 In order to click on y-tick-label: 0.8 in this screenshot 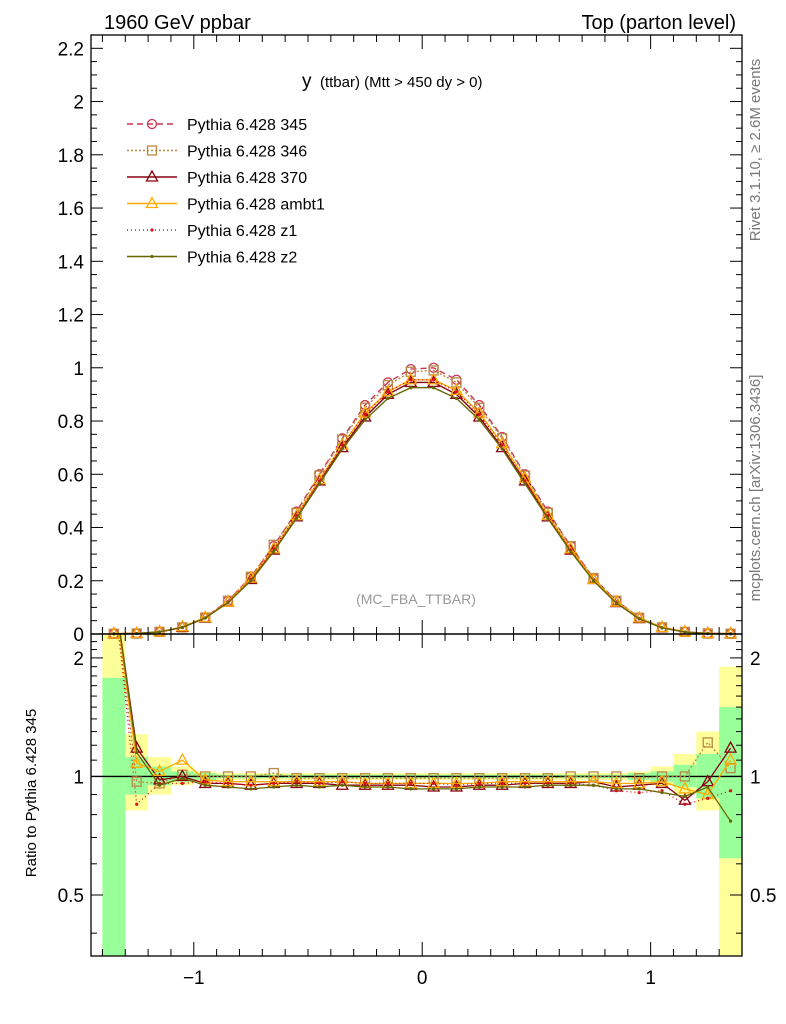, I will do `click(71, 422)`.